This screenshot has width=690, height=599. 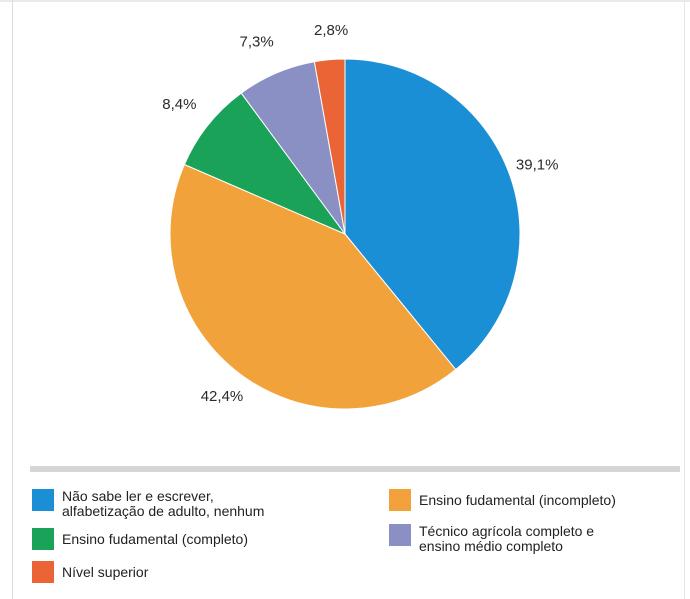 I want to click on legend-item-fund-completo: Ensino fudamental (completo), so click(x=140, y=539).